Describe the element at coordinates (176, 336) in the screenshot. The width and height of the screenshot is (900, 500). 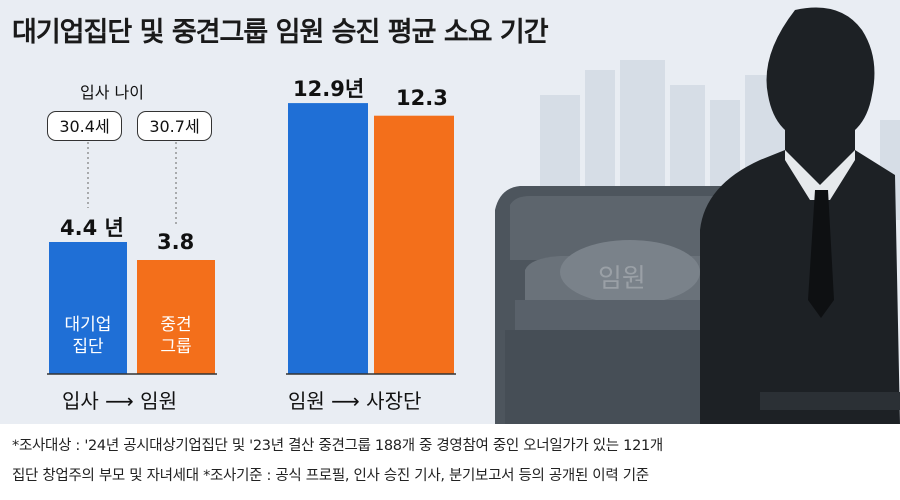
I see `bar-label-midsize-group: 중견 그룹` at that location.